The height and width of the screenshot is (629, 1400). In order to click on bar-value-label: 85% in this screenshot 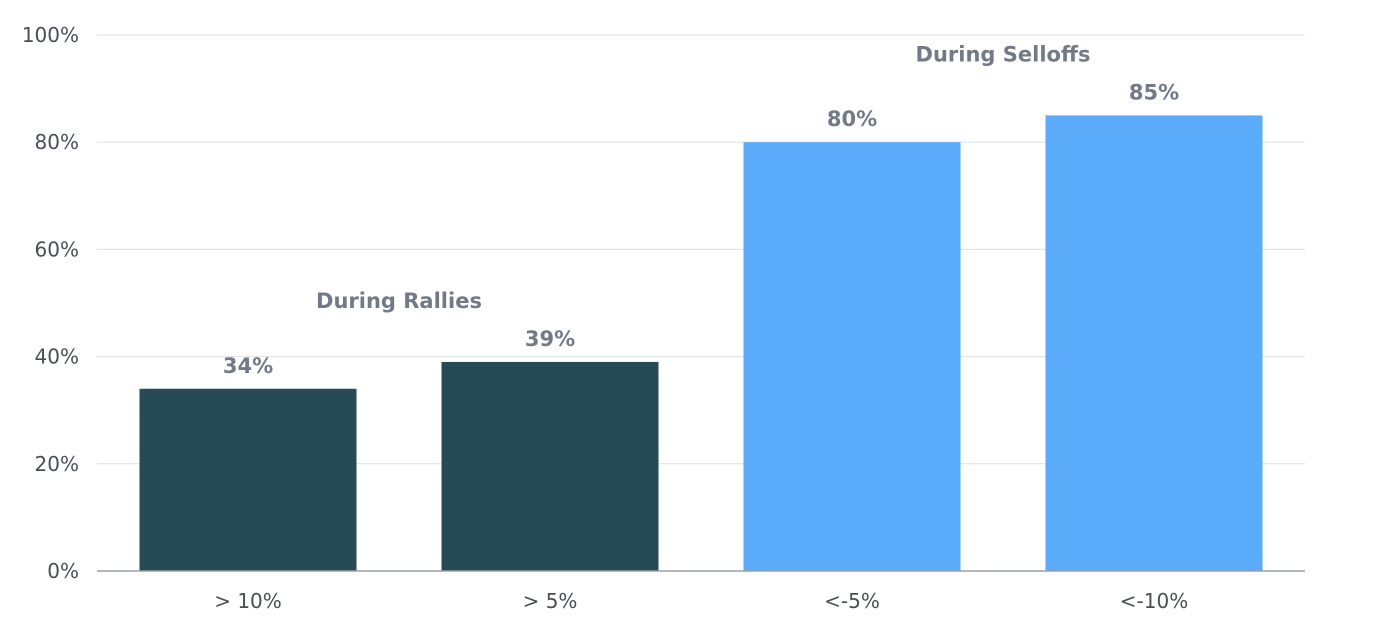, I will do `click(1154, 92)`.